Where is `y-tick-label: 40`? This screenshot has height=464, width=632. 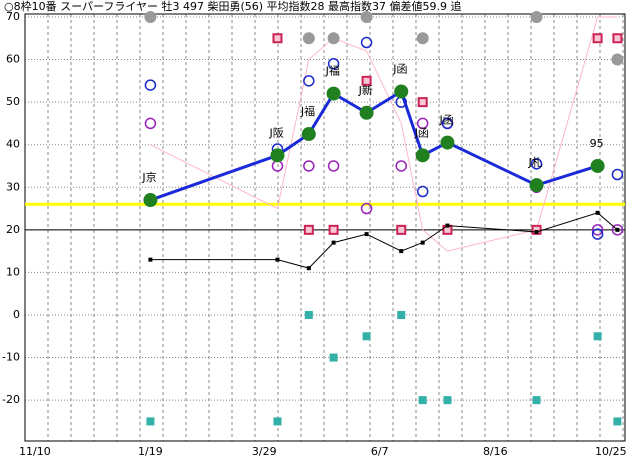
y-tick-label: 40 is located at coordinates (13, 144).